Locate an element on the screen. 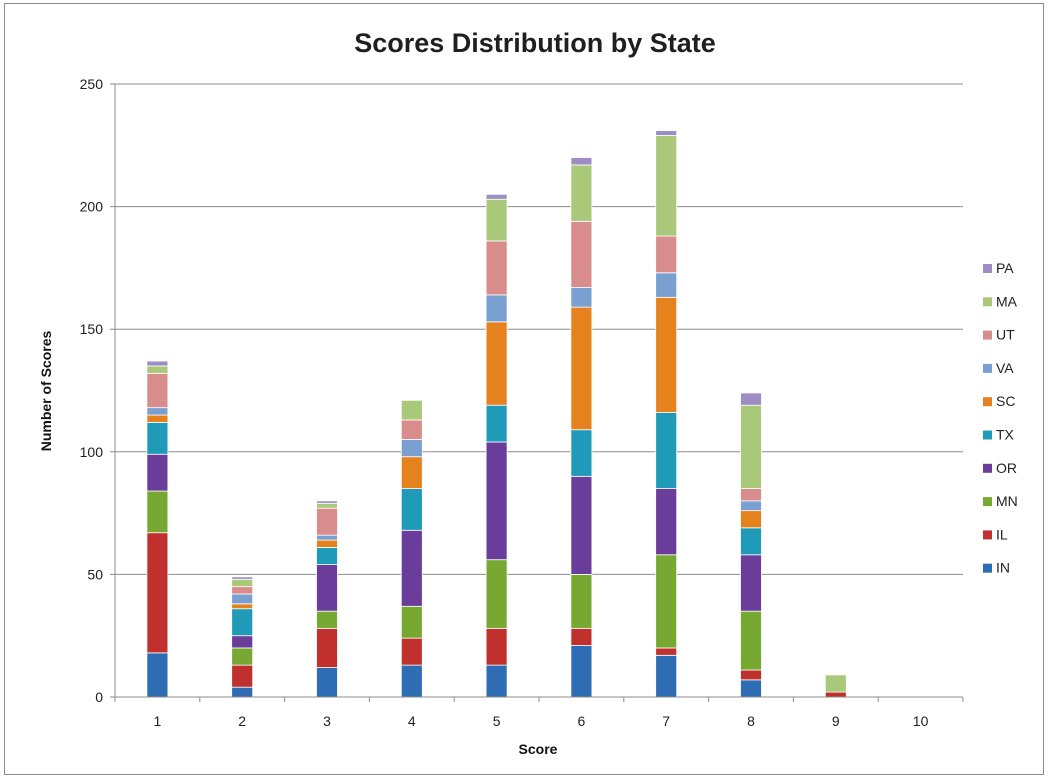 This screenshot has height=780, width=1048. y-tick-label: 200 is located at coordinates (92, 207).